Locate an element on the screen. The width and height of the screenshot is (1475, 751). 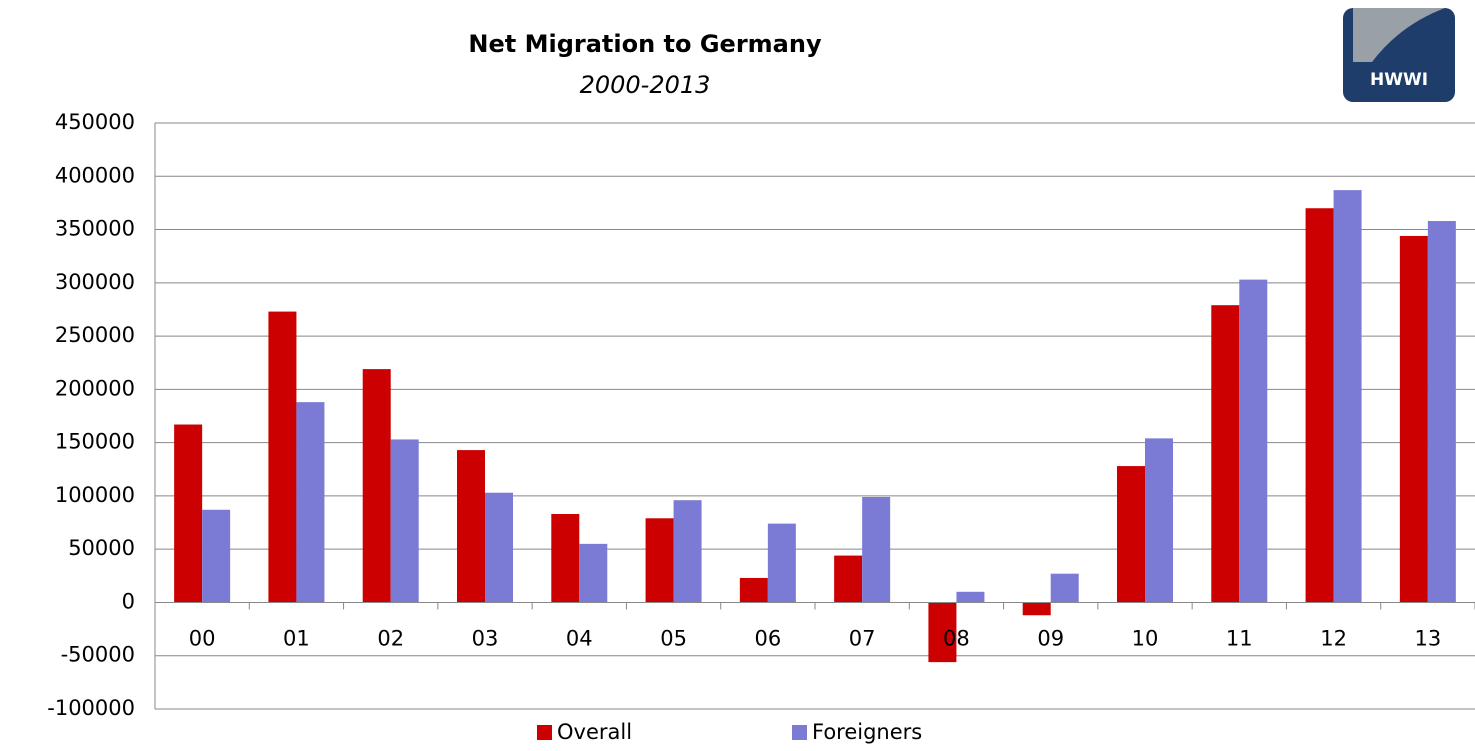
y-tick-label: -50000 is located at coordinates (98, 655).